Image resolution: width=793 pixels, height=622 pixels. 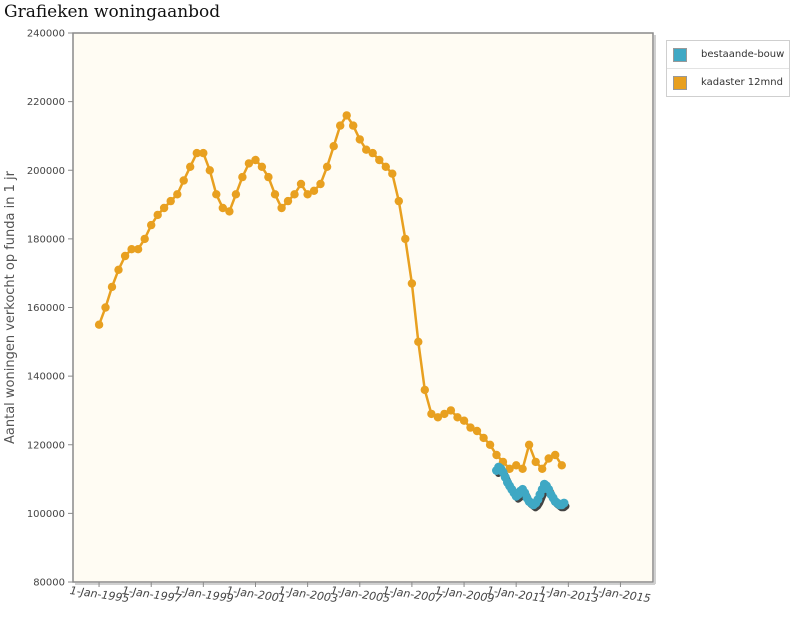 I want to click on legend: bestaande-bouw kadaster 12mnd, so click(x=728, y=68).